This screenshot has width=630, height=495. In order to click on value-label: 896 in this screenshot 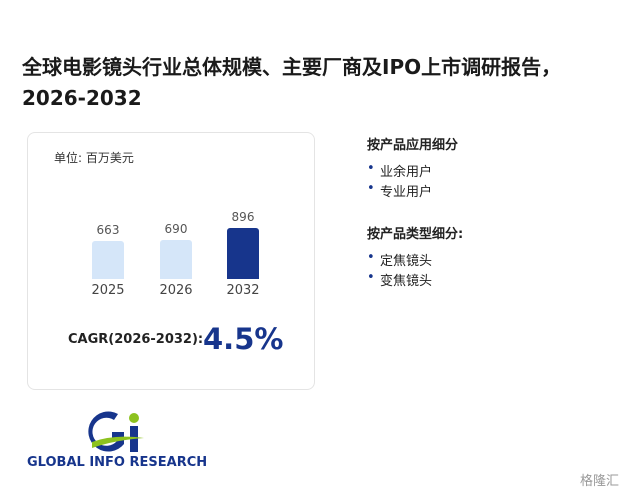, I will do `click(243, 217)`.